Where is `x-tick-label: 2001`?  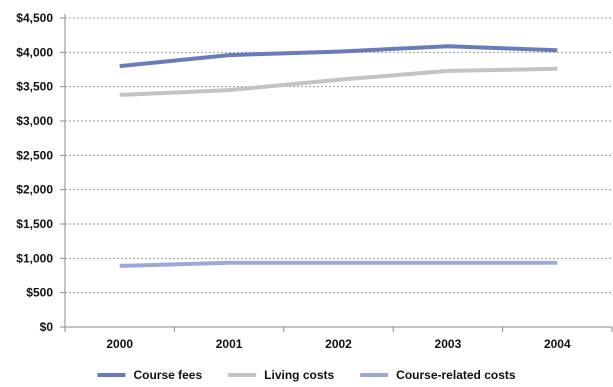
x-tick-label: 2001 is located at coordinates (229, 344).